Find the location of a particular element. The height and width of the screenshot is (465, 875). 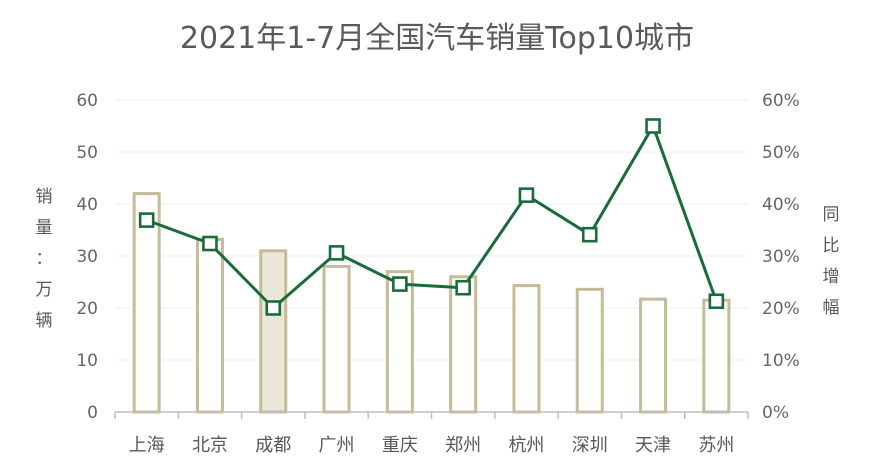

y-tick-label: 10 is located at coordinates (87, 361).